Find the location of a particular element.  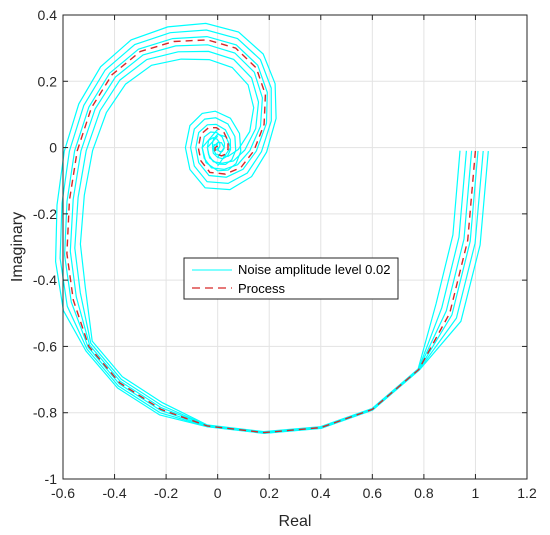

legend-process-label: Process is located at coordinates (261, 288).